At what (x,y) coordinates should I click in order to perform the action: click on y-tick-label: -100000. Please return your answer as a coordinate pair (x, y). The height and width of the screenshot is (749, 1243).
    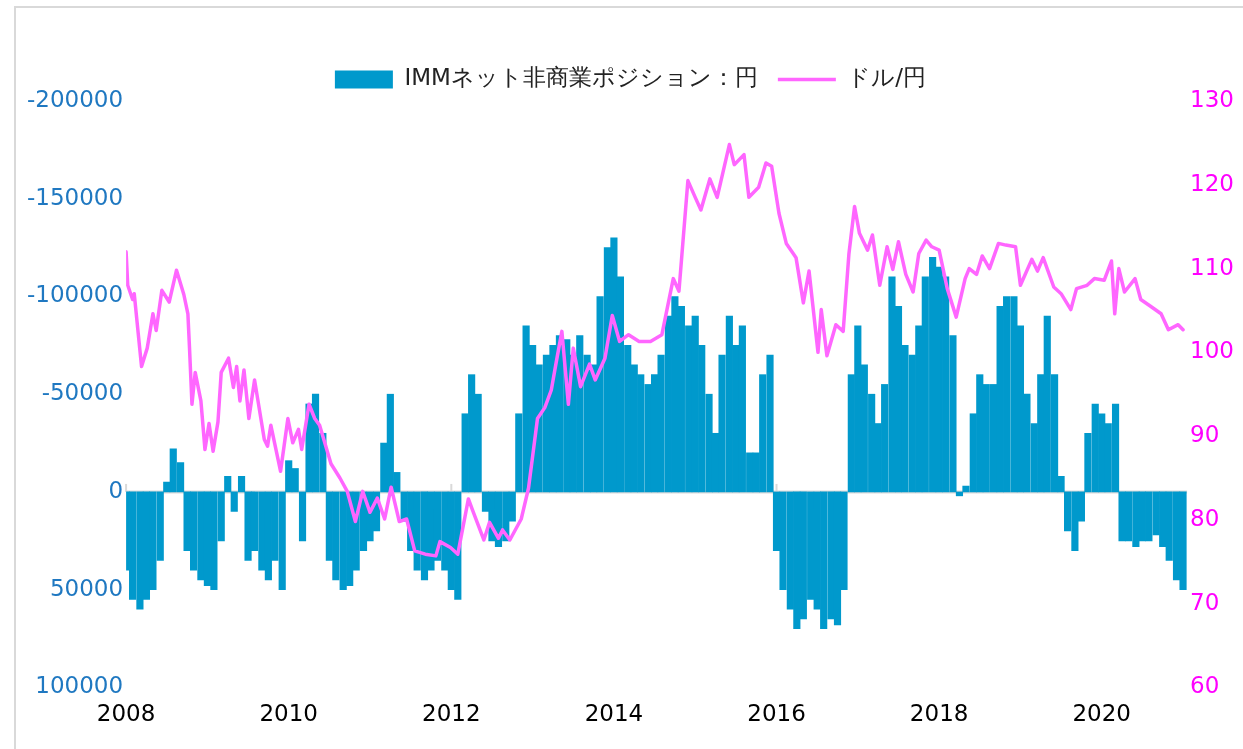
    Looking at the image, I should click on (75, 294).